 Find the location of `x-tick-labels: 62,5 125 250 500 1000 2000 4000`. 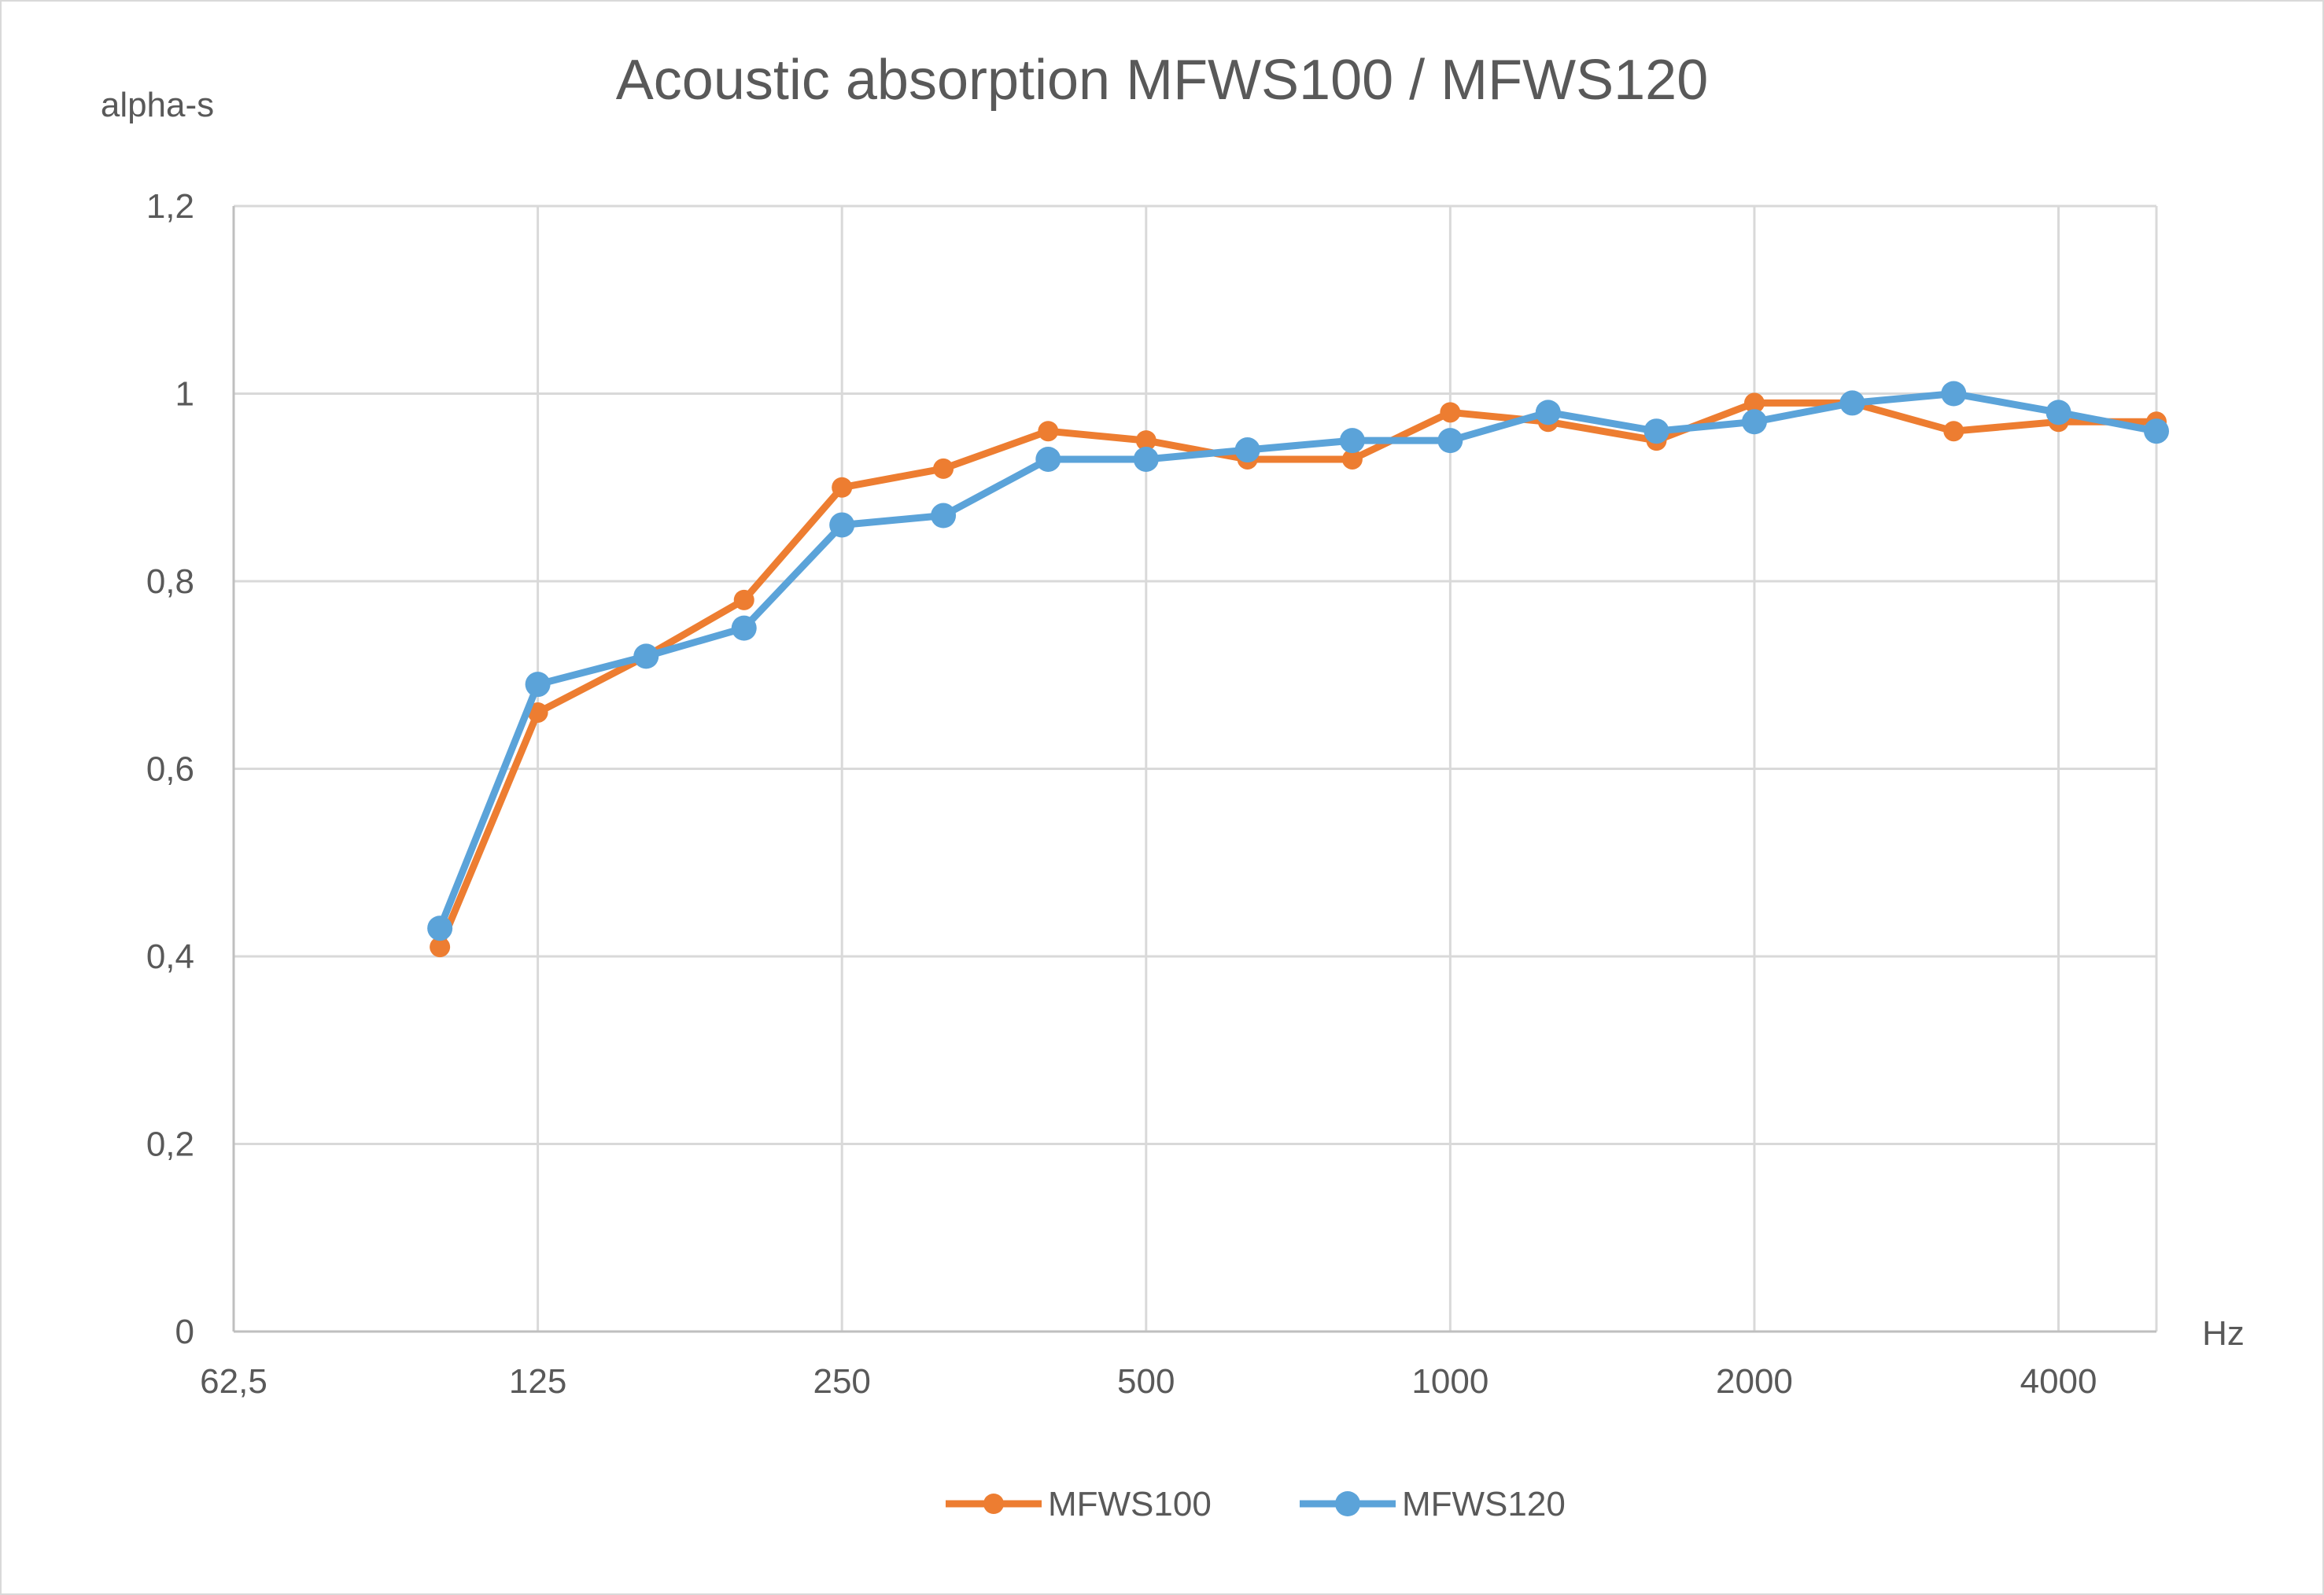

x-tick-labels: 62,5 125 250 500 1000 2000 4000 is located at coordinates (1148, 1381).